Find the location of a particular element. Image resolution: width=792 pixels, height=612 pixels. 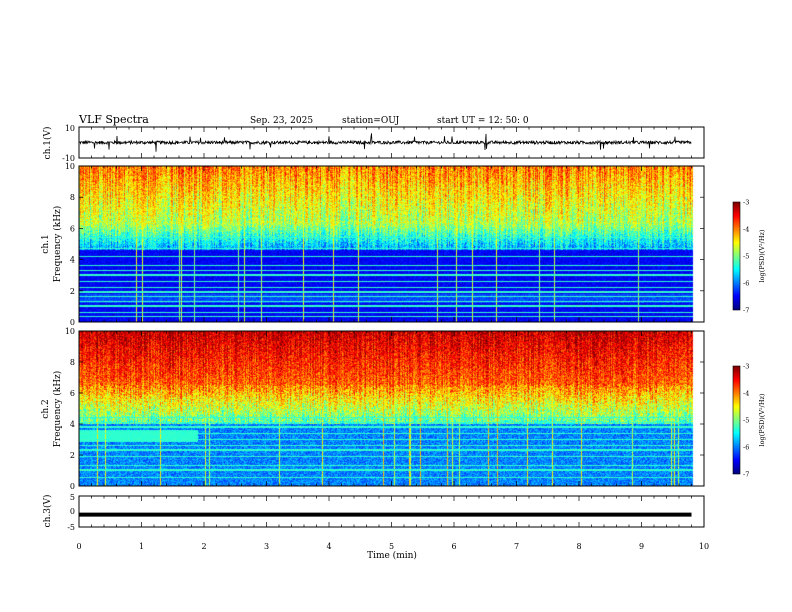

ch3-ytick-bottom: -5 is located at coordinates (71, 527).